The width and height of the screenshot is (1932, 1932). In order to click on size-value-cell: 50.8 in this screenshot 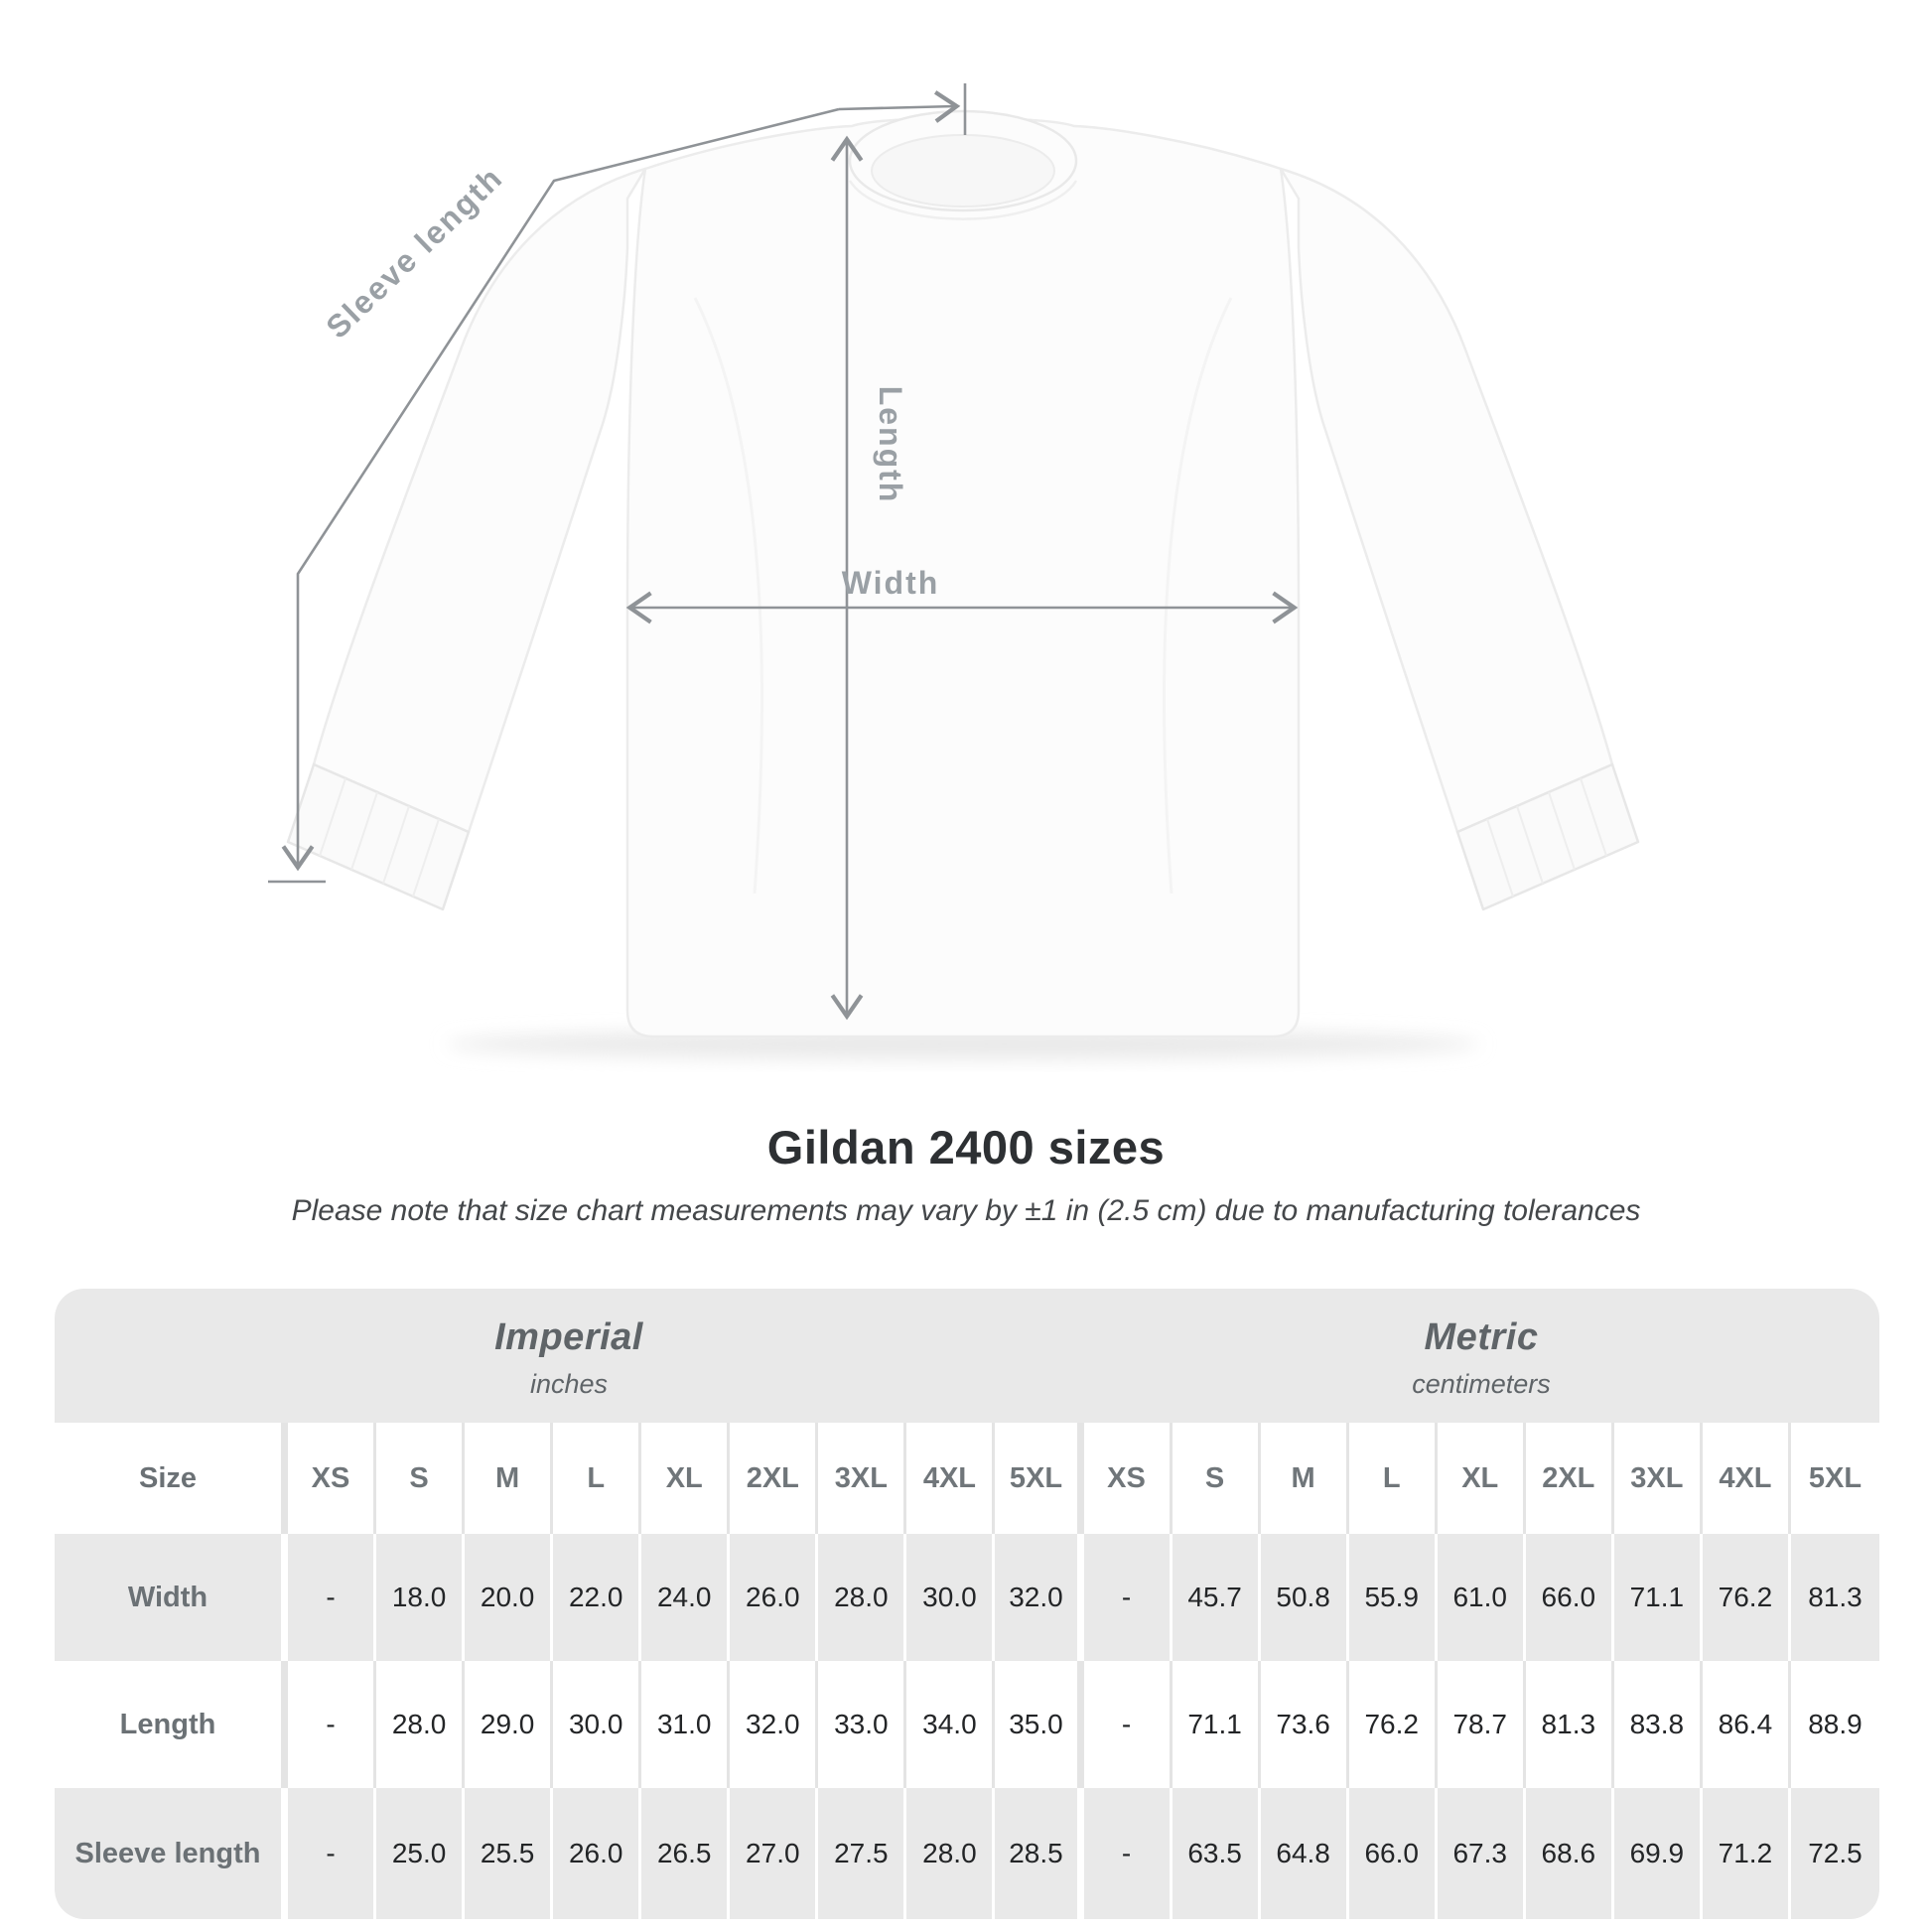, I will do `click(1305, 1597)`.